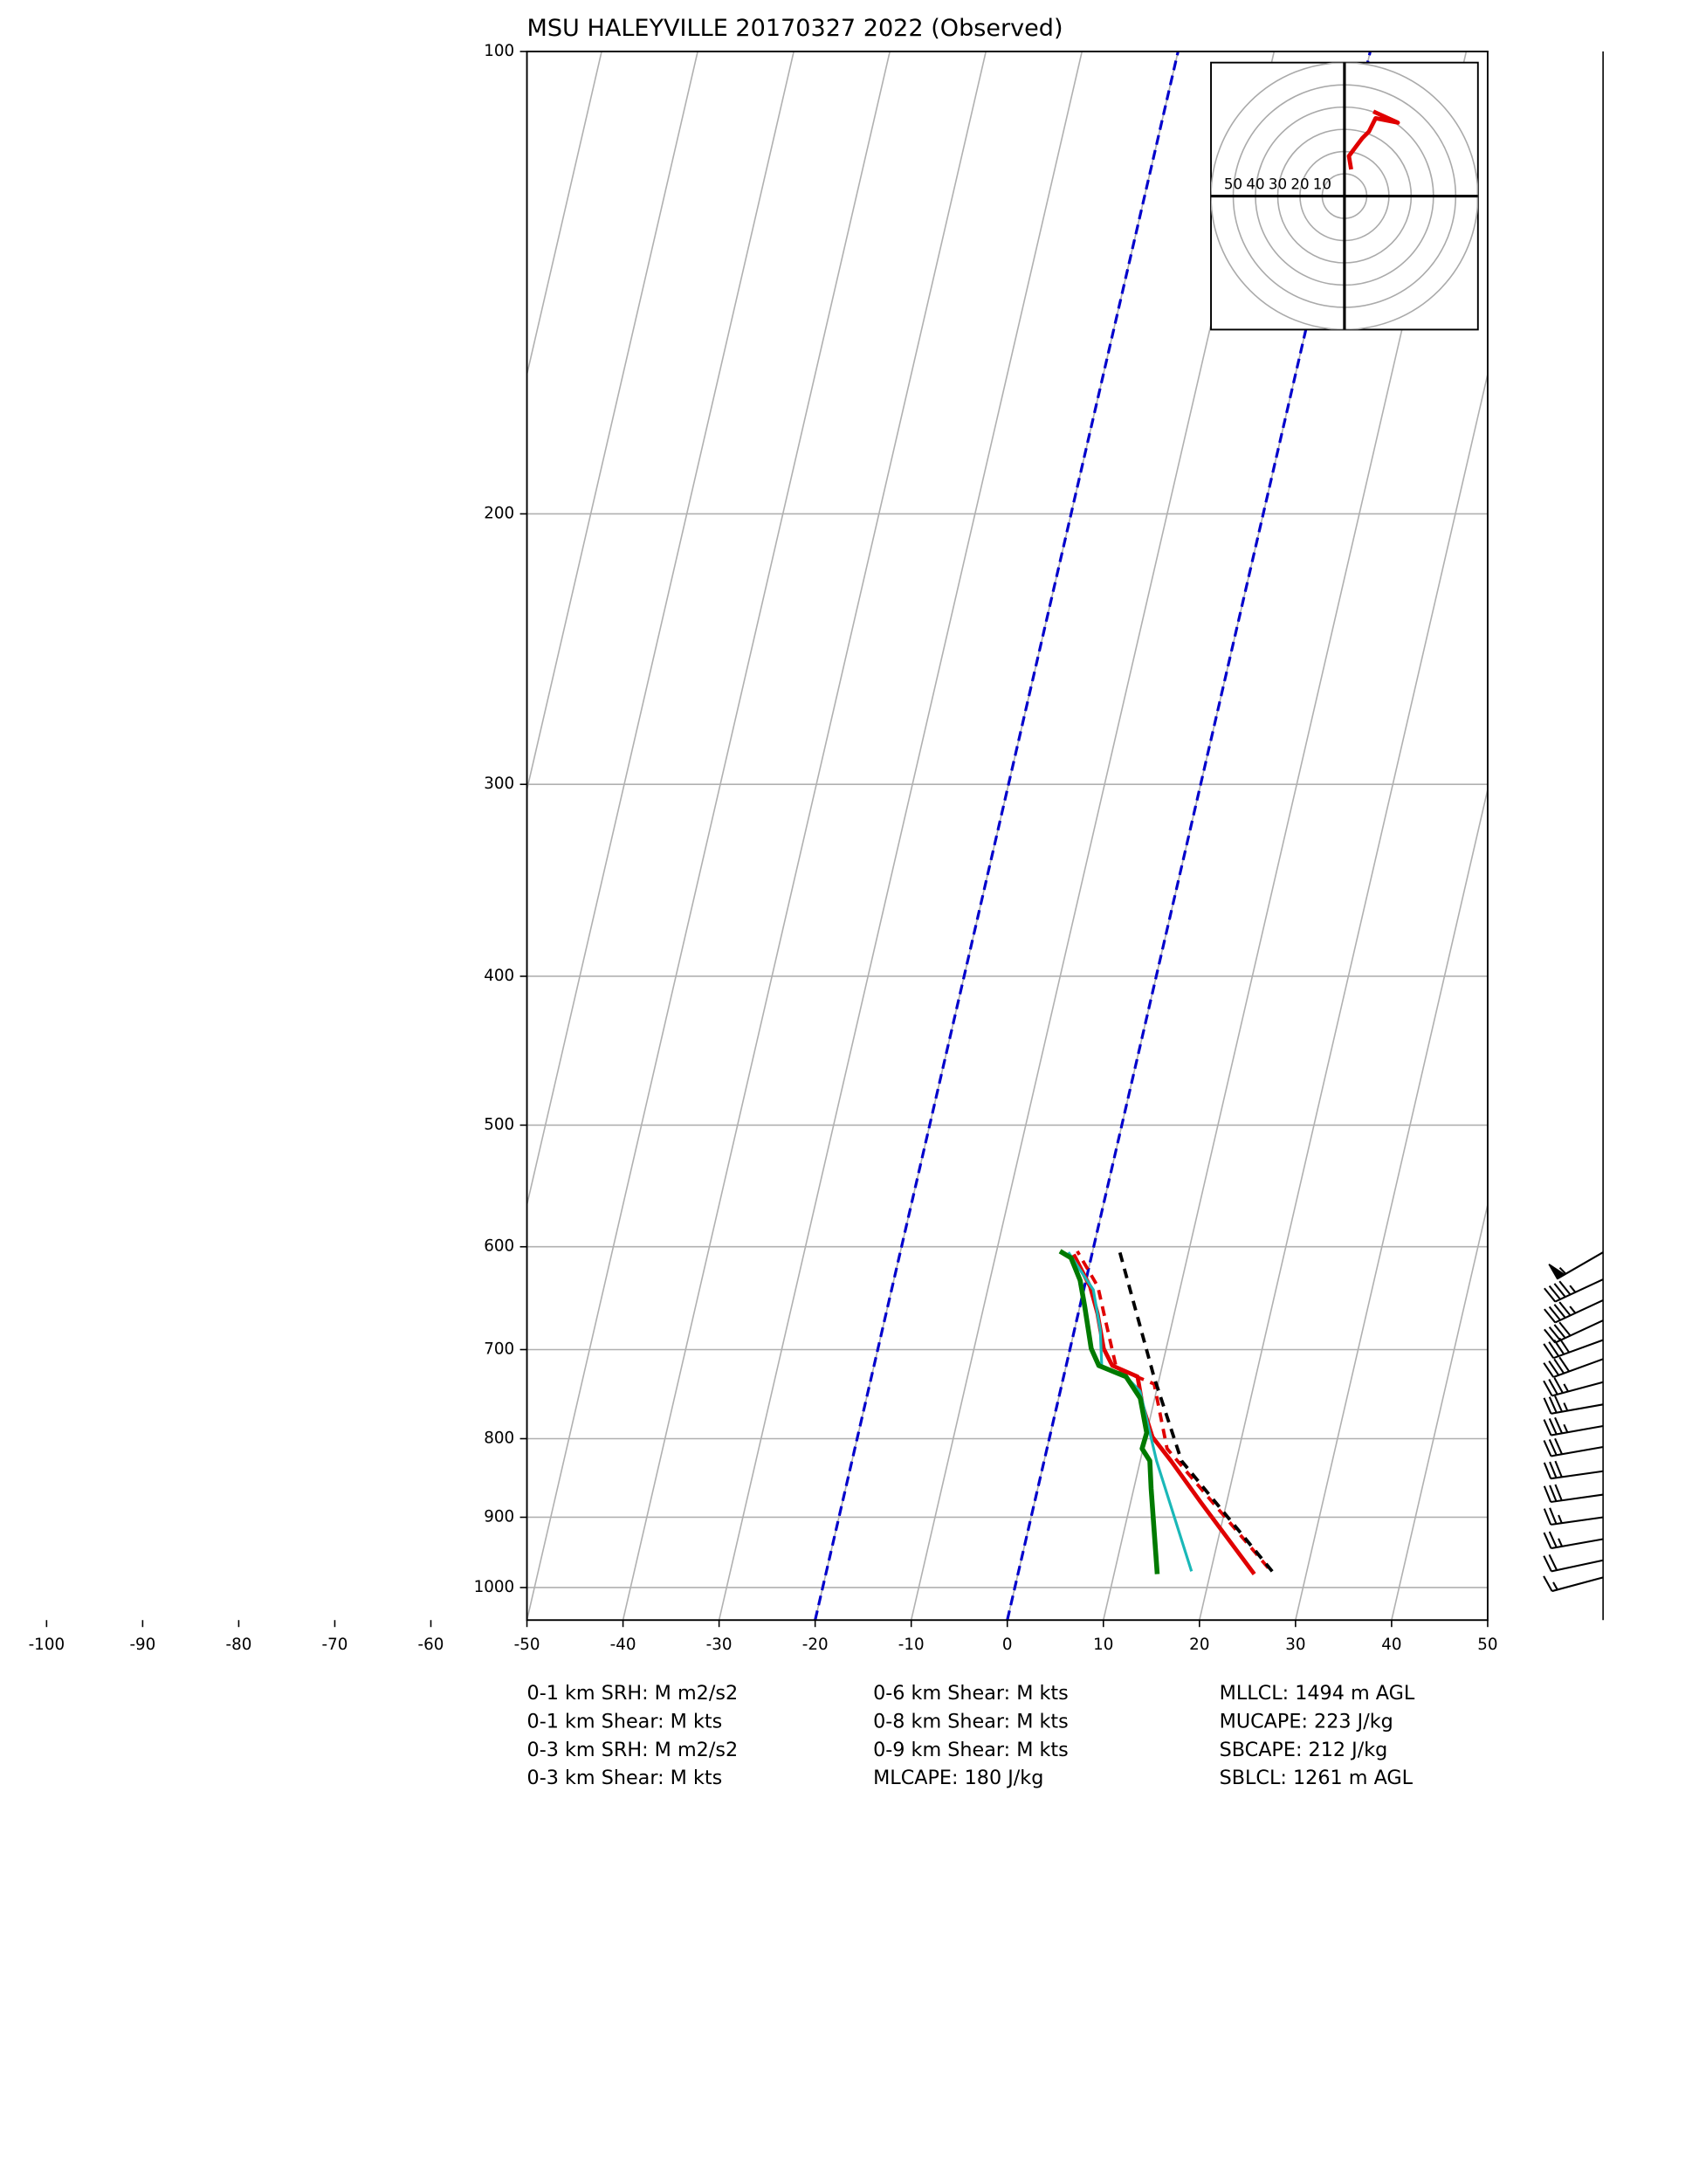 The image size is (1699, 2184). I want to click on x-tick-label: -60, so click(431, 1645).